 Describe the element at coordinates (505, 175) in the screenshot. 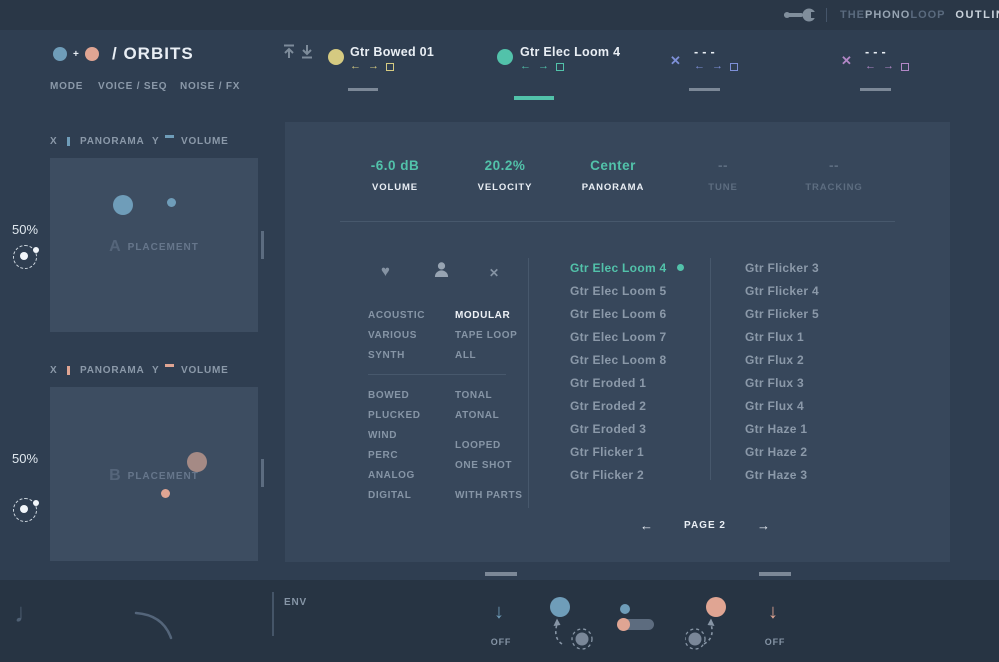

I see `param-velocity: 20.2% VELOCITY` at that location.